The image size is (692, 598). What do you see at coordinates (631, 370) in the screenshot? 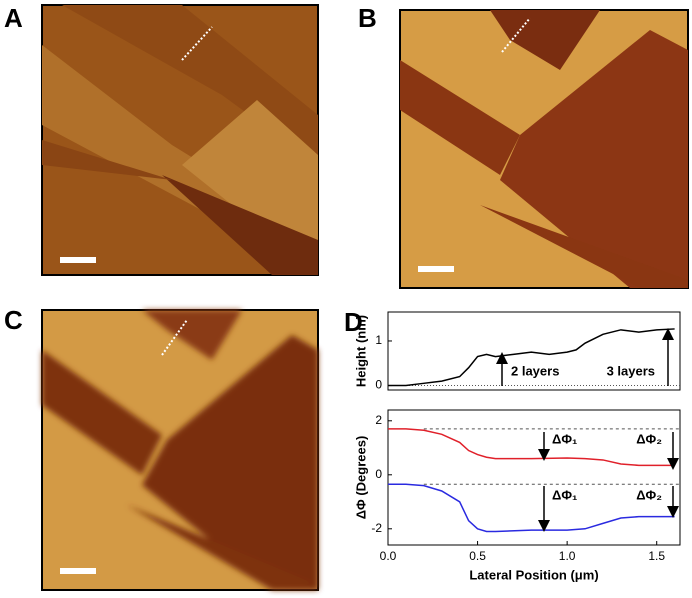
I see `annotation: 3 layers` at bounding box center [631, 370].